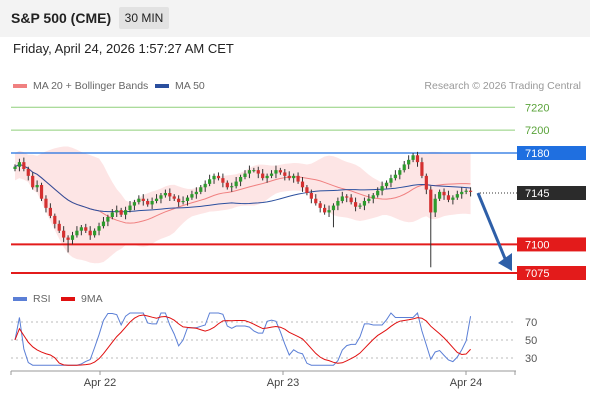 This screenshot has height=400, width=590. Describe the element at coordinates (242, 340) in the screenshot. I see `rsi-ma-line` at that location.